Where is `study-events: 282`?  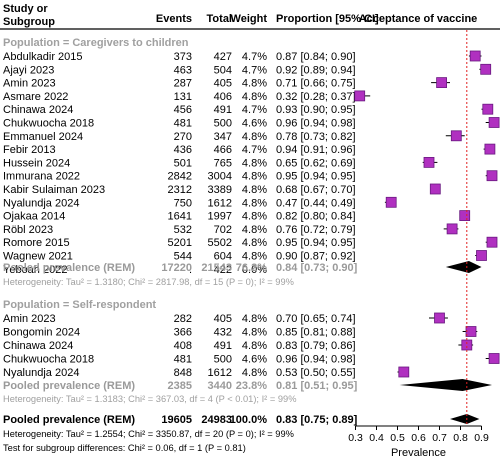 study-events: 282 is located at coordinates (183, 319).